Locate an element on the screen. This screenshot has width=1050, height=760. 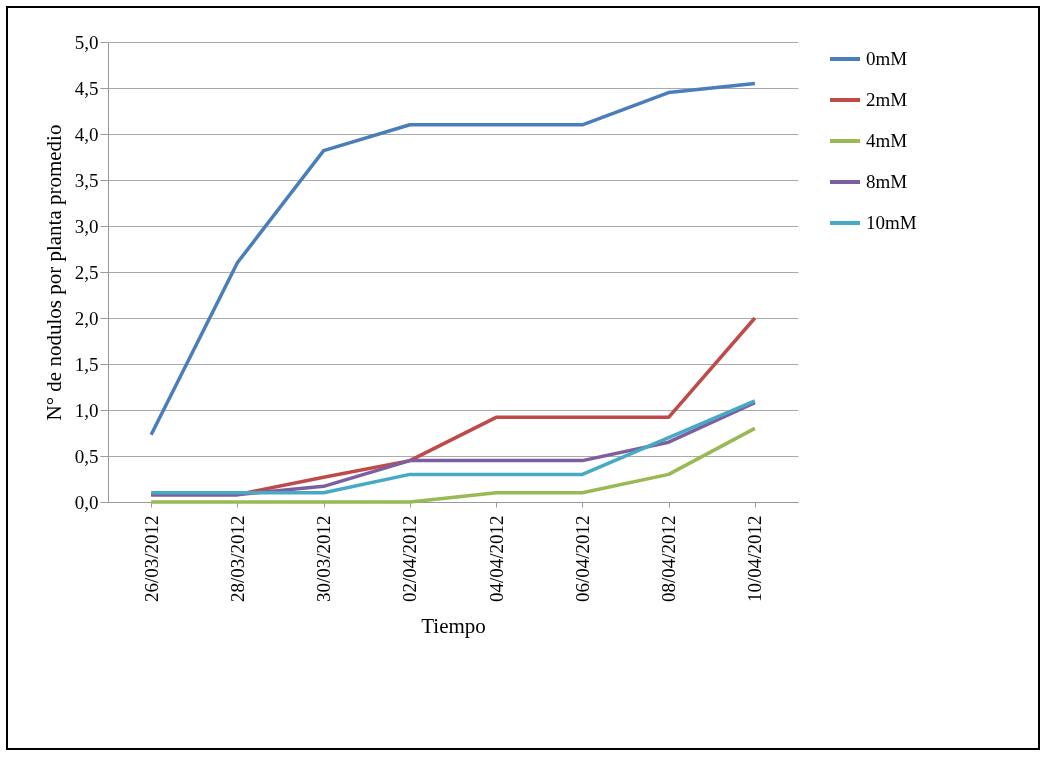
y-tick-label: 1,0 is located at coordinates (86, 410).